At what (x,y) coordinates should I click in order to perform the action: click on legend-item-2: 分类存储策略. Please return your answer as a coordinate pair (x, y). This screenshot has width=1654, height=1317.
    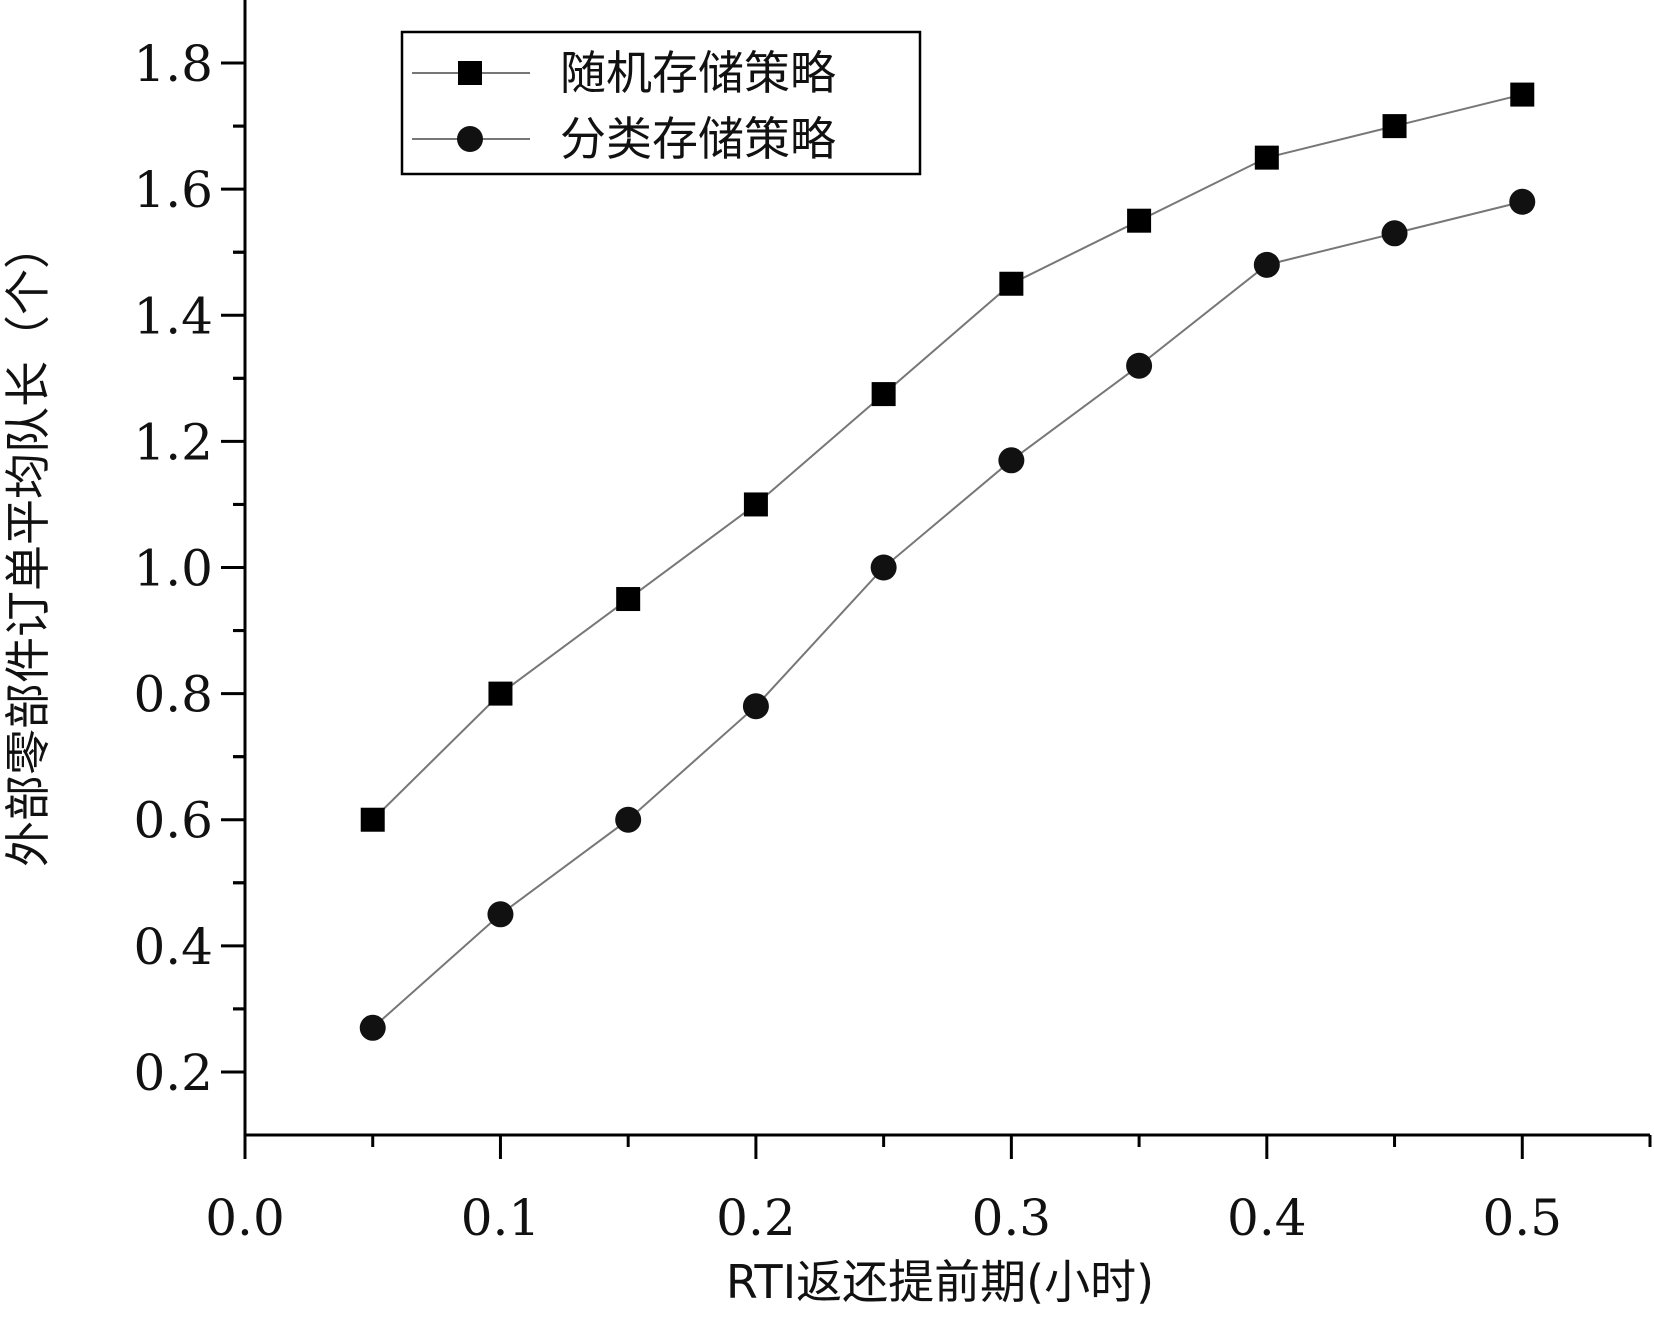
    Looking at the image, I should click on (624, 139).